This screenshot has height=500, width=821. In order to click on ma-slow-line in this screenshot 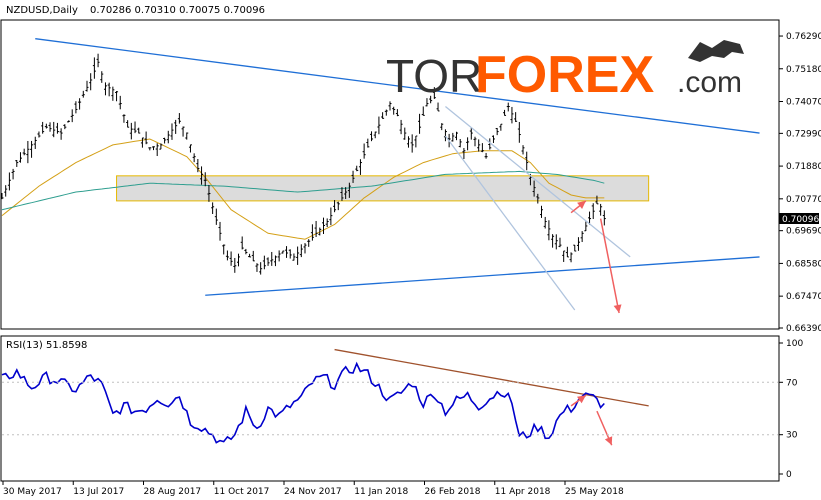, I will do `click(303, 190)`.